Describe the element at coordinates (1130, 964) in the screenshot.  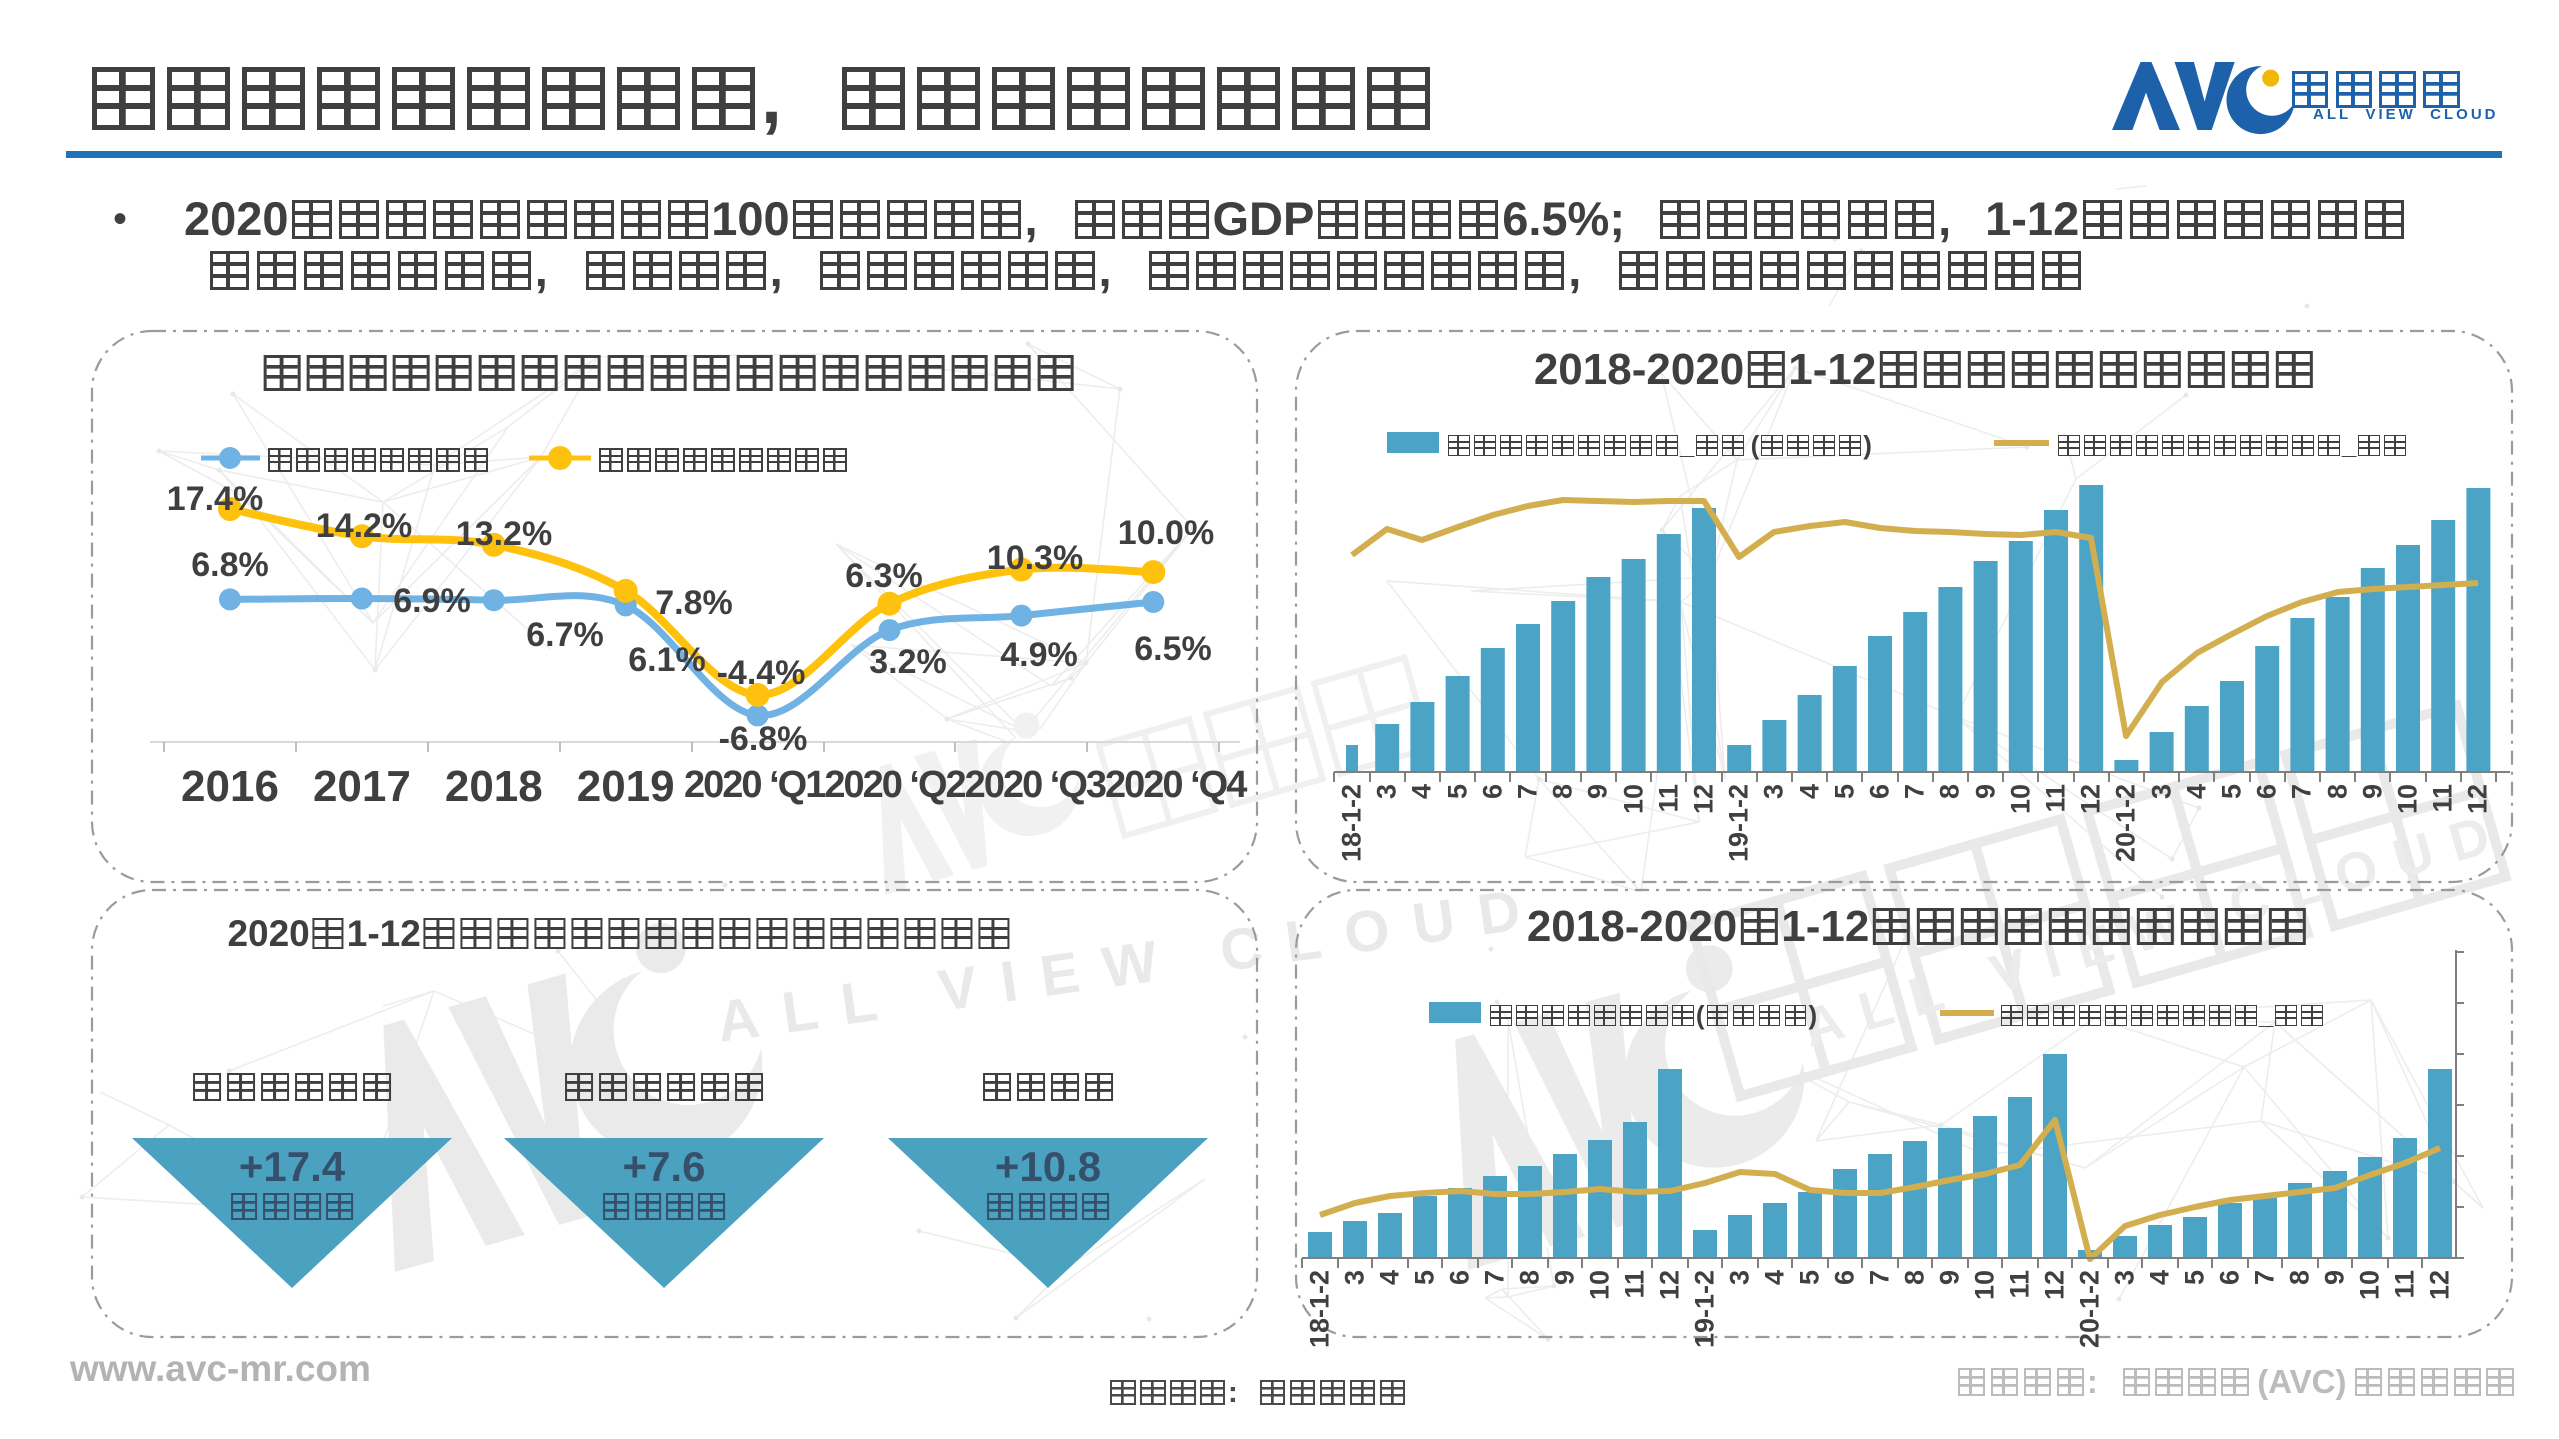
I see `svg-text: ALL VIEW CLOUD` at that location.